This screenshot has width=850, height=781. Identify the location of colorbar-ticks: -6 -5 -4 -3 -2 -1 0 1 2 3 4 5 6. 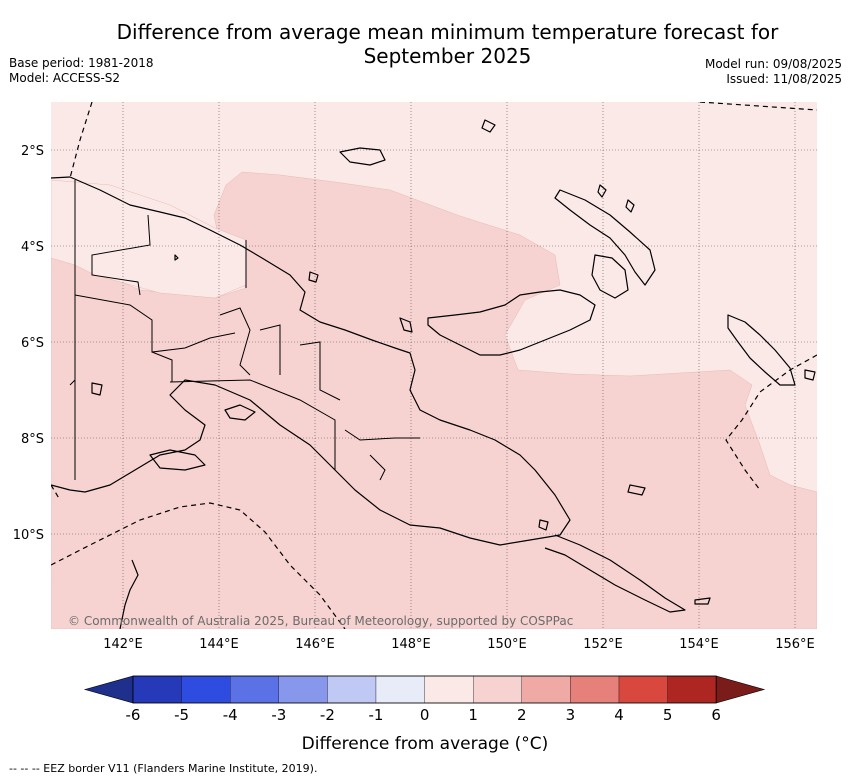
(423, 715).